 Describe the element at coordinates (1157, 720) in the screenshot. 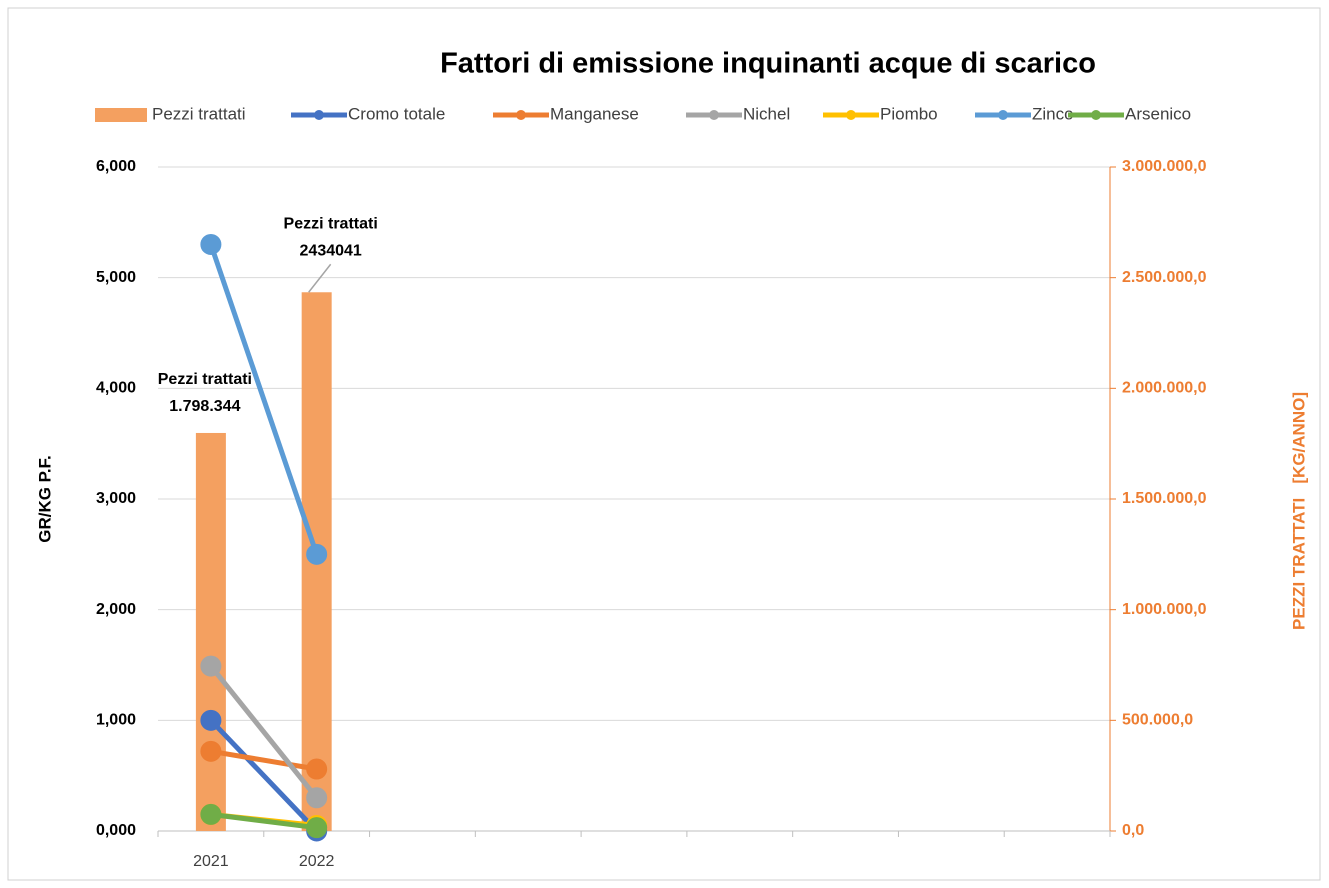

I see `y2-tick-label: 500.000,0` at that location.